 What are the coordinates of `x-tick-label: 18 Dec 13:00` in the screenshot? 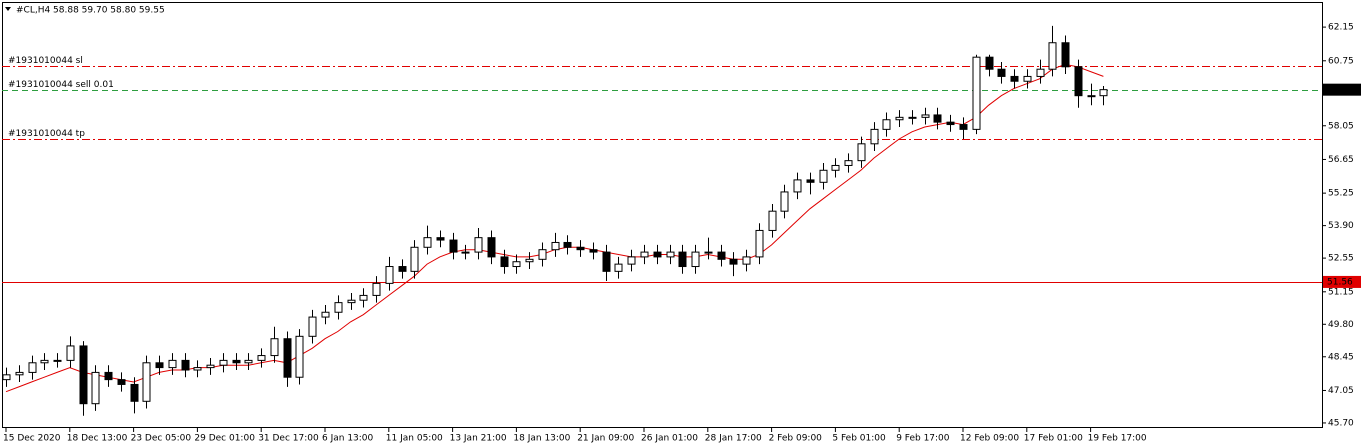 It's located at (97, 439).